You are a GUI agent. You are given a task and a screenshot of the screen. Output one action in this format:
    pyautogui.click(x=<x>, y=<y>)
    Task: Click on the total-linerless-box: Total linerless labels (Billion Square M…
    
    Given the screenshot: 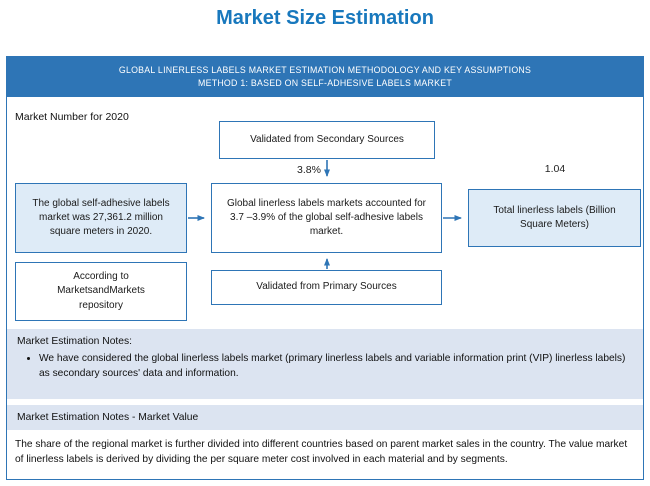 What is the action you would take?
    pyautogui.click(x=554, y=218)
    